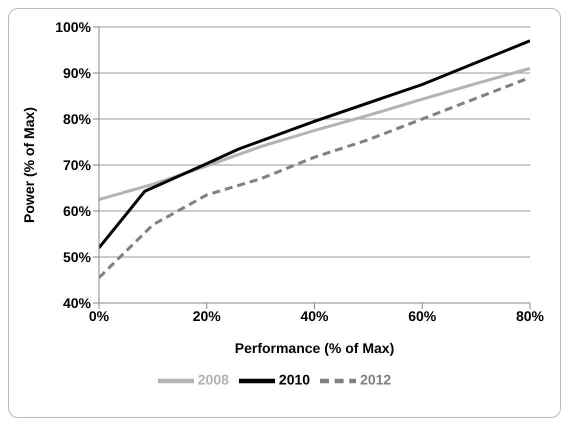 The image size is (571, 428). What do you see at coordinates (422, 316) in the screenshot?
I see `x-tick-label: 60%` at bounding box center [422, 316].